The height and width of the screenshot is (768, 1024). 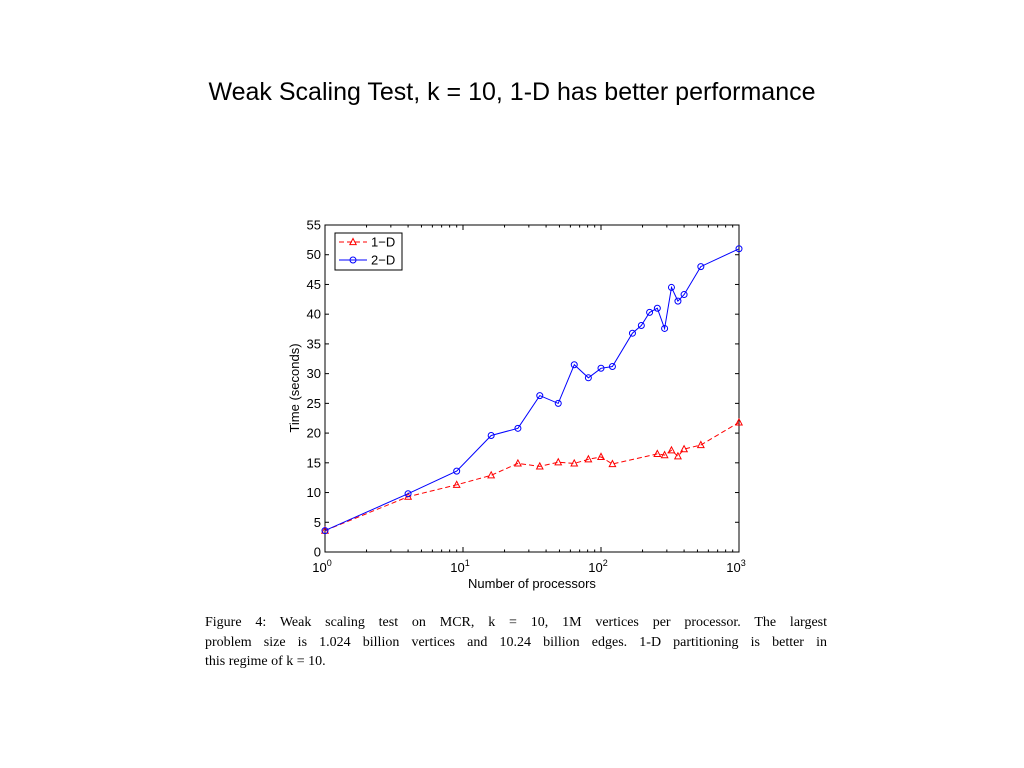 I want to click on y-axis-label: Time (seconds), so click(x=294, y=387).